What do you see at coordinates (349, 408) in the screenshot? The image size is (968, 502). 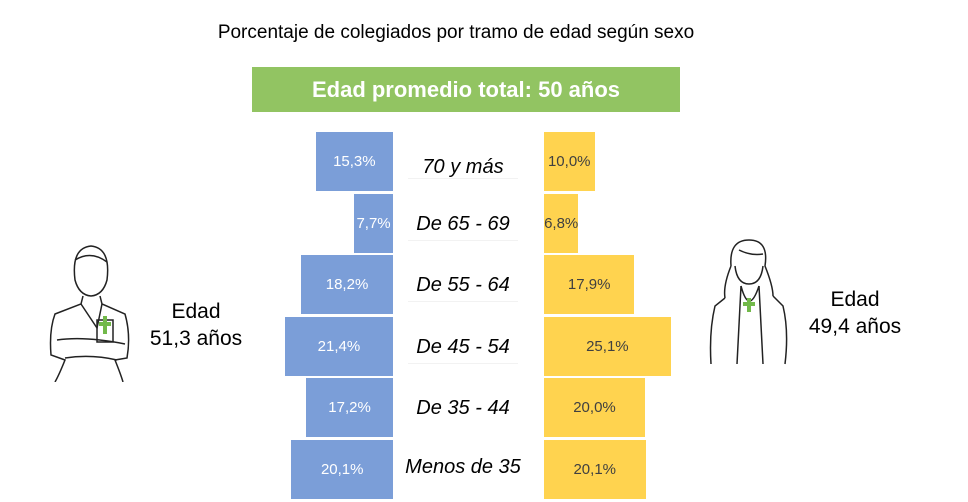 I see `male-bar: 17,2%` at bounding box center [349, 408].